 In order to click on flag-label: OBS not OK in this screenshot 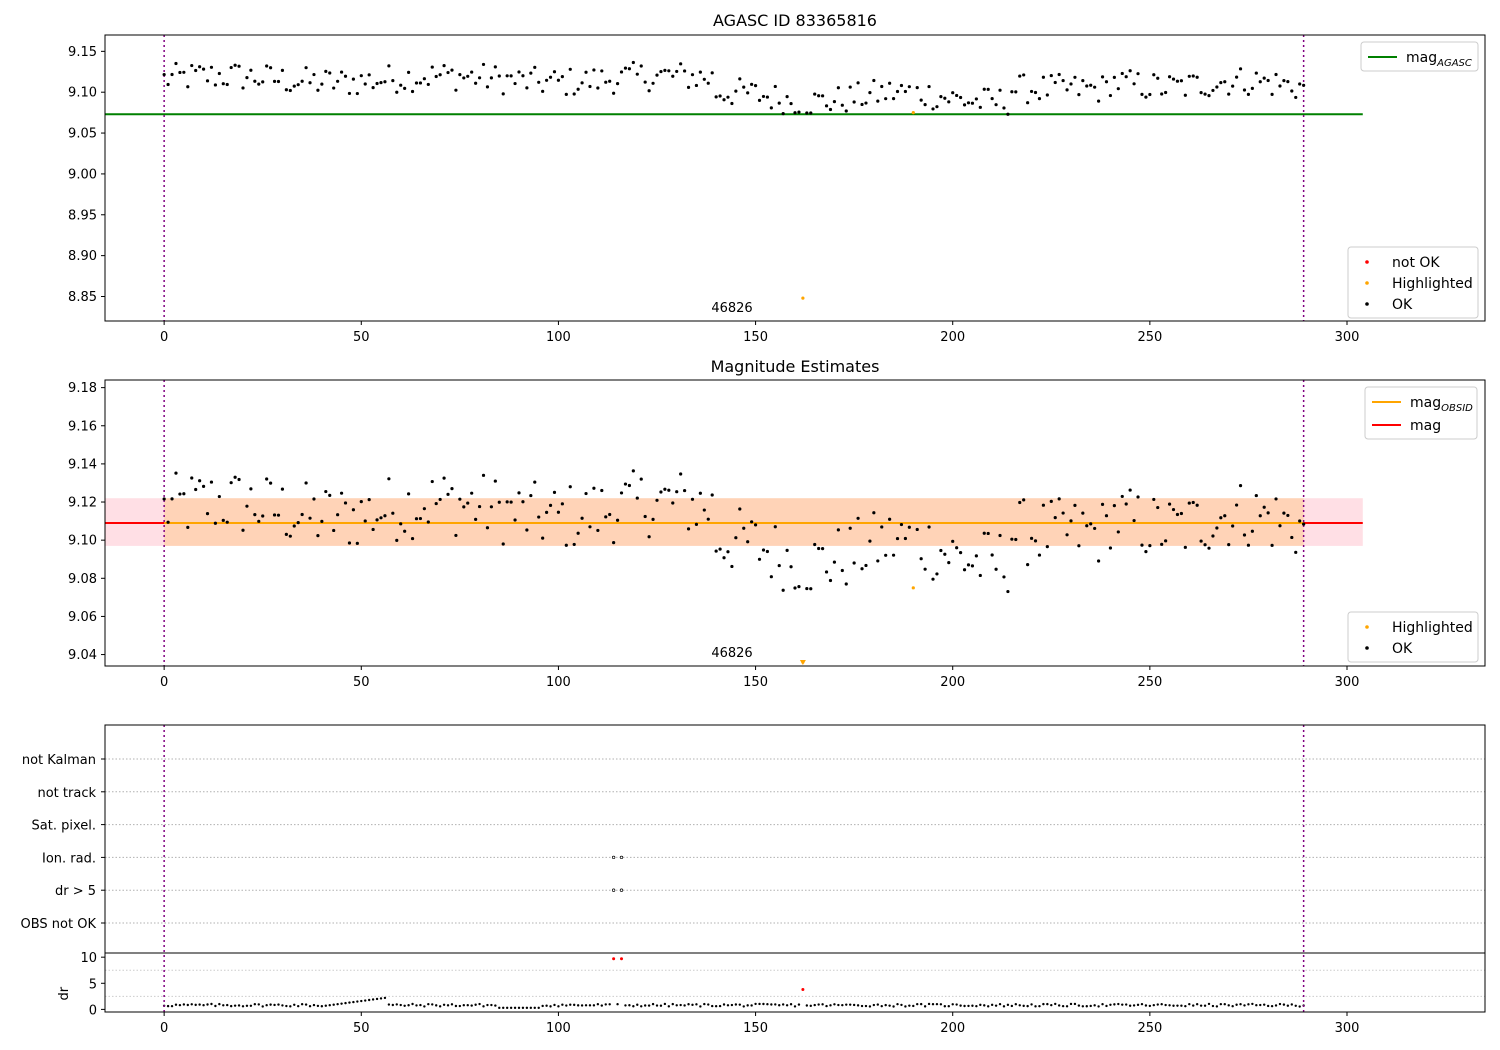, I will do `click(59, 924)`.